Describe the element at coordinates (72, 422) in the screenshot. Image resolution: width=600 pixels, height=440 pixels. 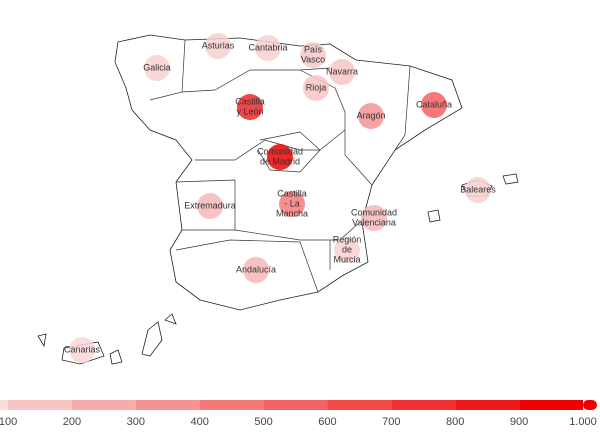
I see `legend-tick-label: 200` at that location.